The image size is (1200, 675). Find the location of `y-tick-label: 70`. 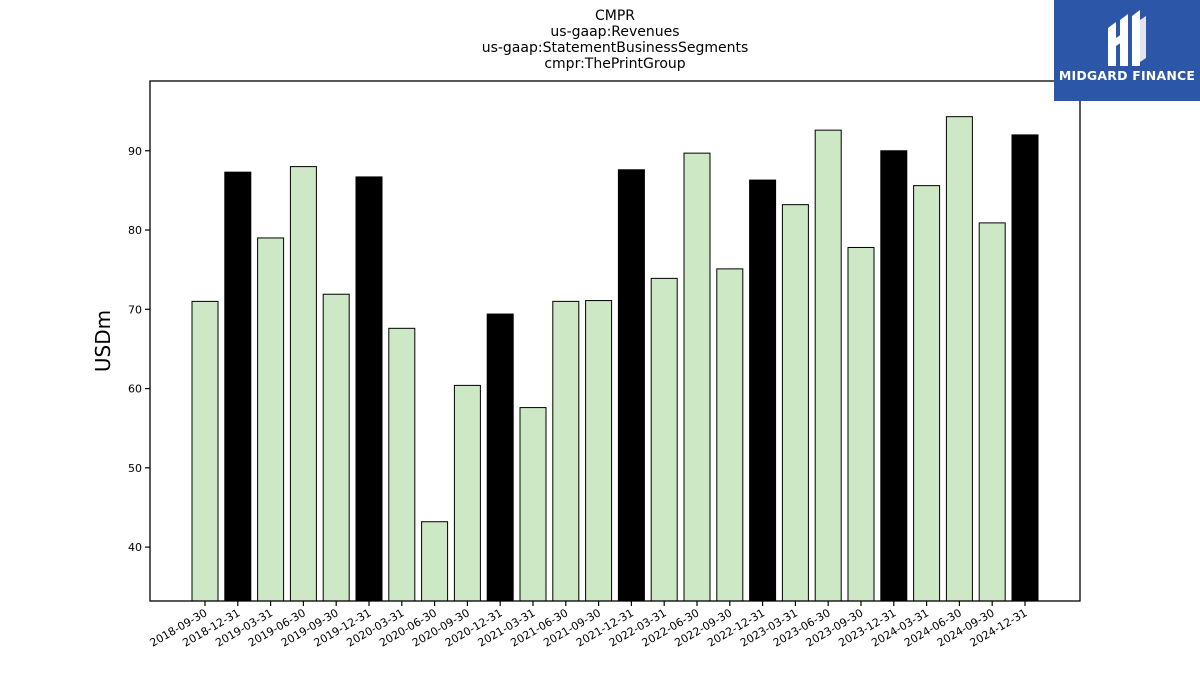

y-tick-label: 70 is located at coordinates (135, 309).